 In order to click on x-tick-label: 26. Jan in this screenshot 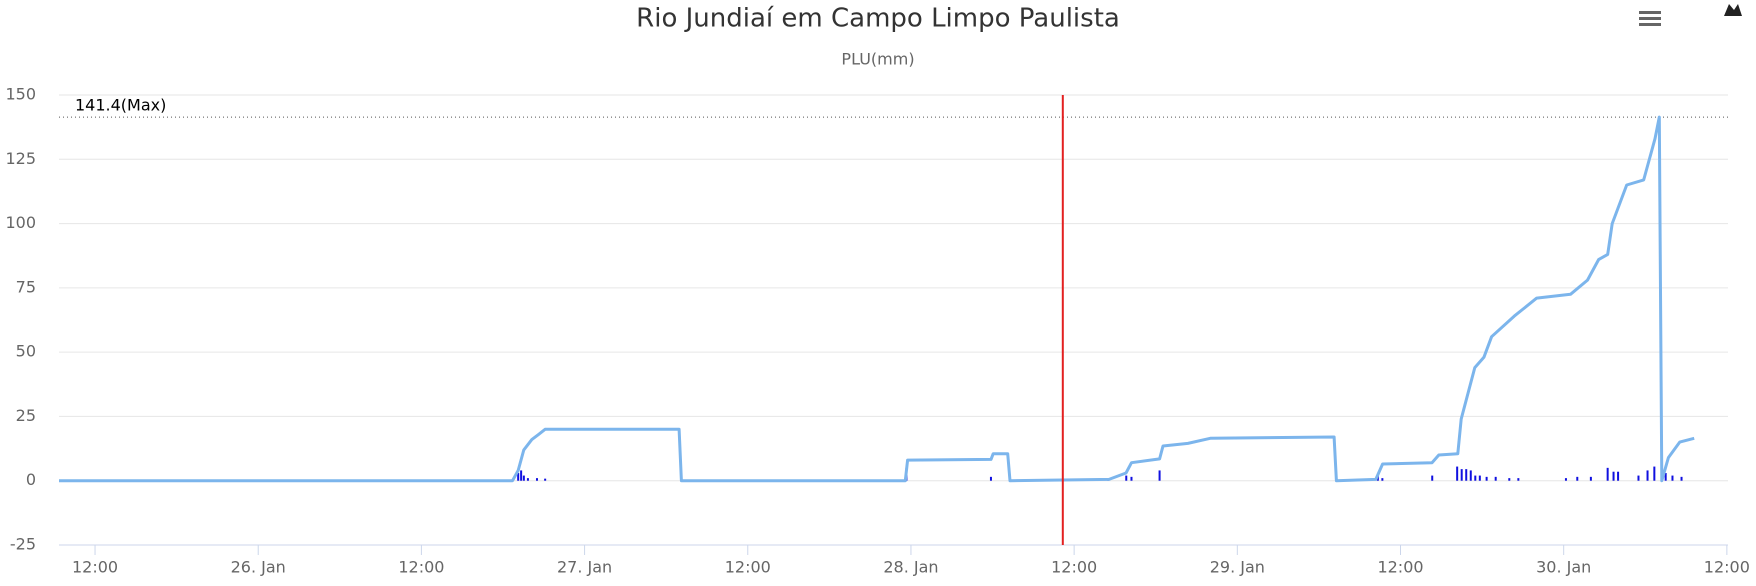, I will do `click(258, 567)`.